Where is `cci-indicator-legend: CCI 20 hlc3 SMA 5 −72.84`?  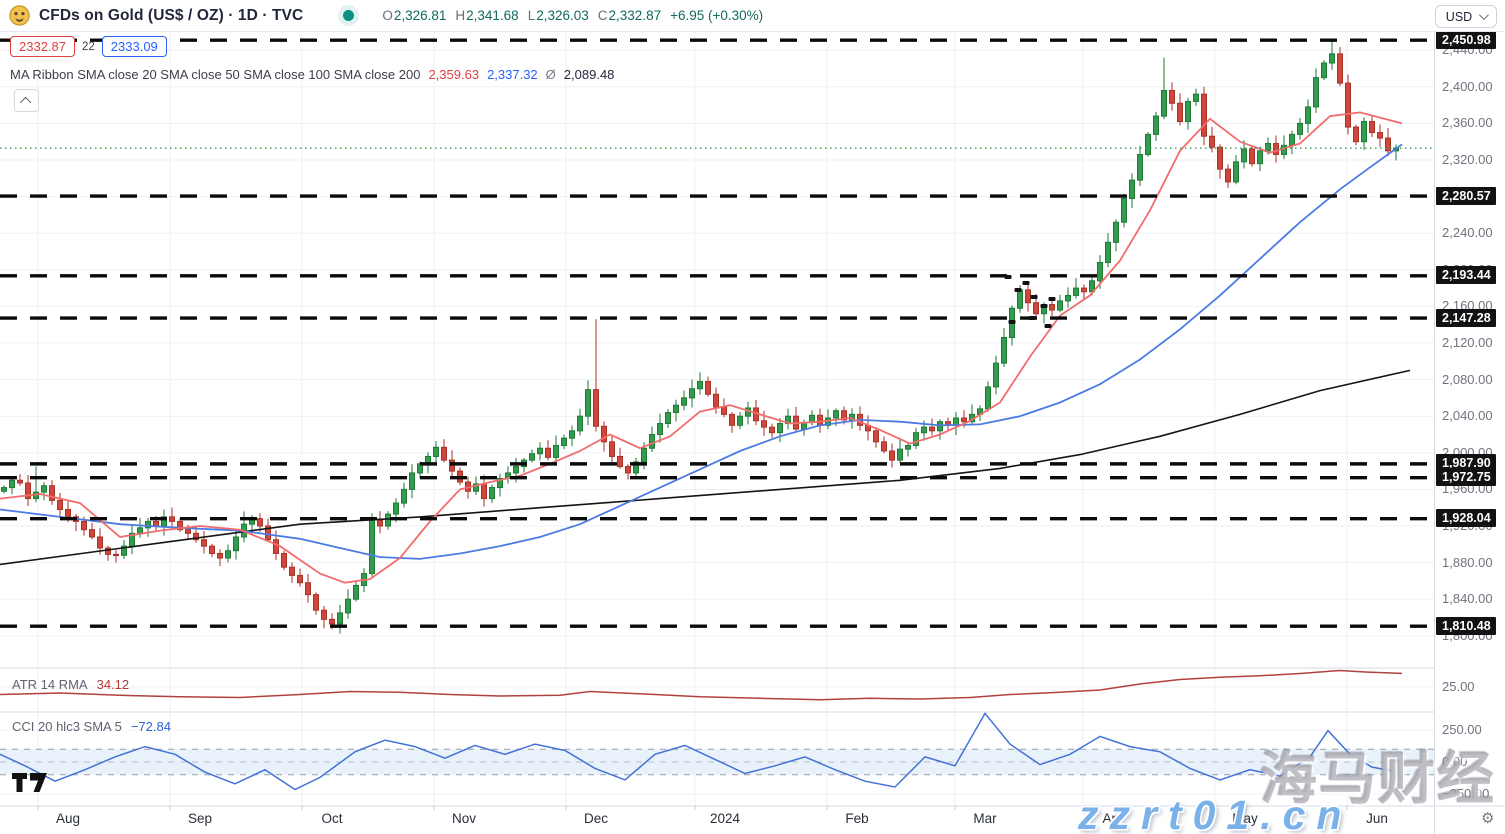 cci-indicator-legend: CCI 20 hlc3 SMA 5 −72.84 is located at coordinates (91, 726).